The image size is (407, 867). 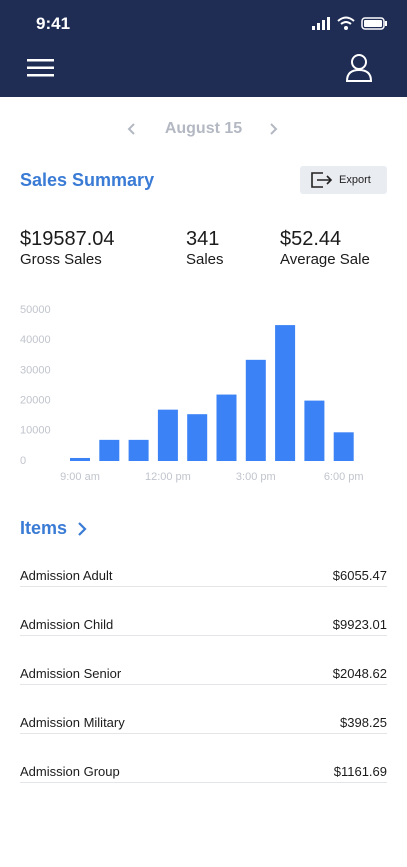 I want to click on item-amount: $6055.47, so click(x=359, y=575).